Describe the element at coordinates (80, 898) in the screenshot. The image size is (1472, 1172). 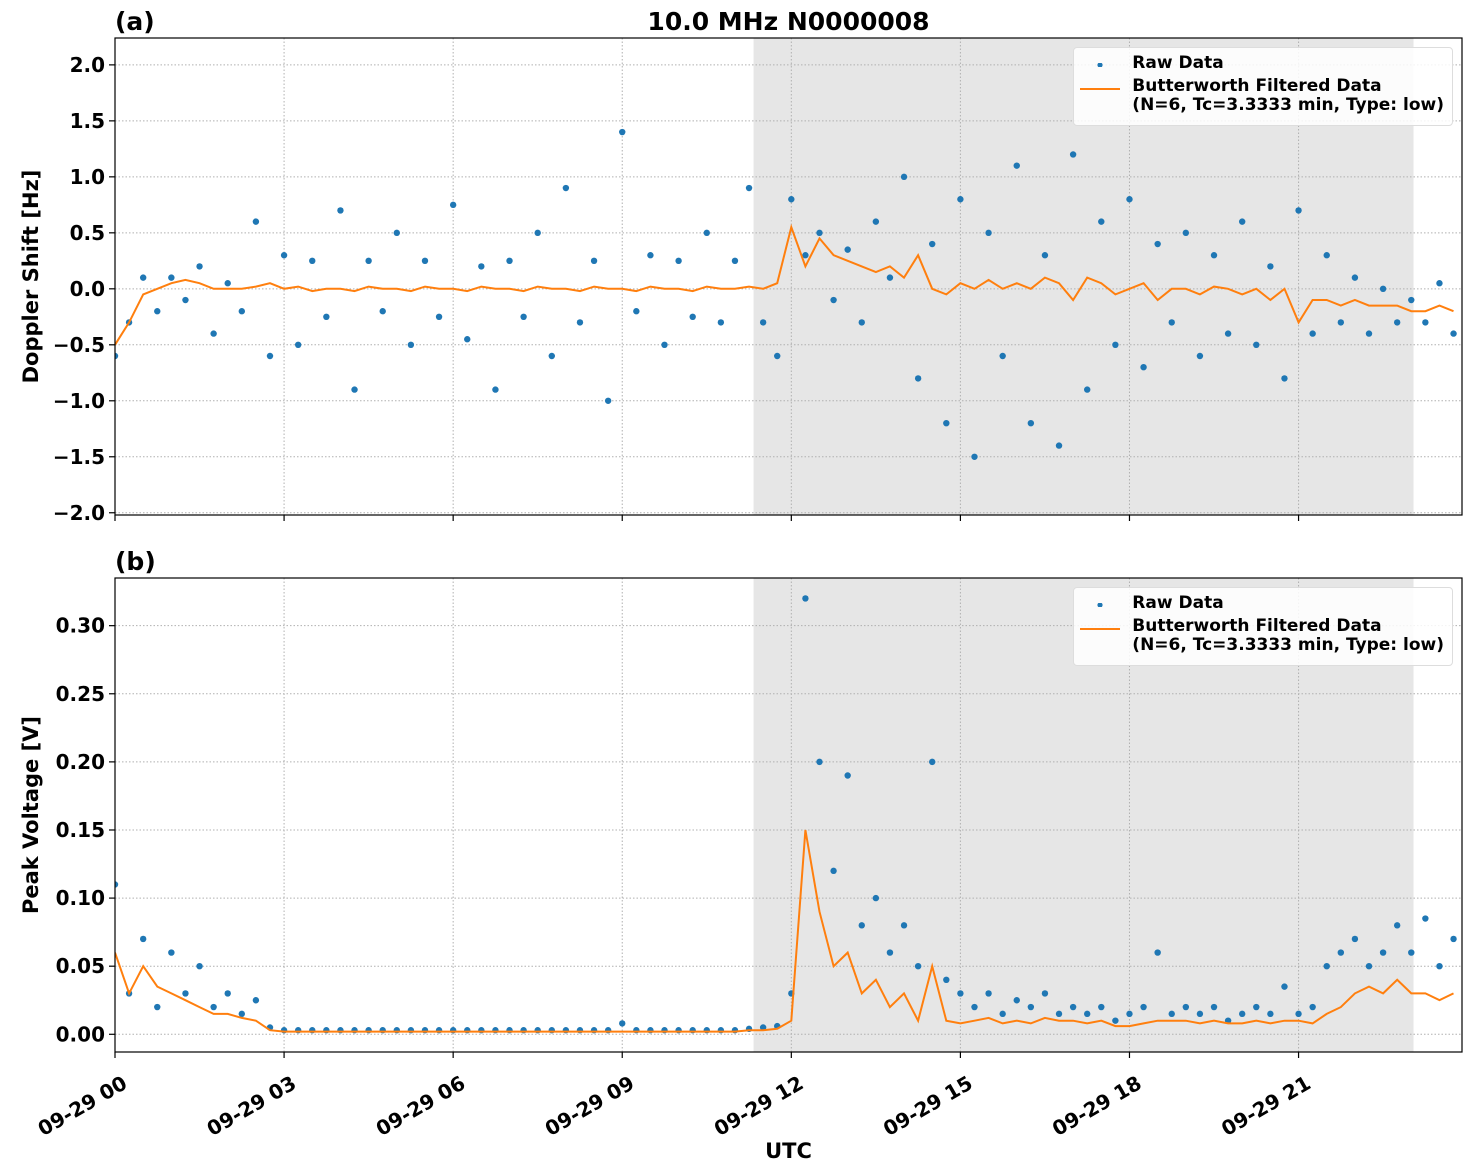
I see `y-tick-label: 0.10` at that location.